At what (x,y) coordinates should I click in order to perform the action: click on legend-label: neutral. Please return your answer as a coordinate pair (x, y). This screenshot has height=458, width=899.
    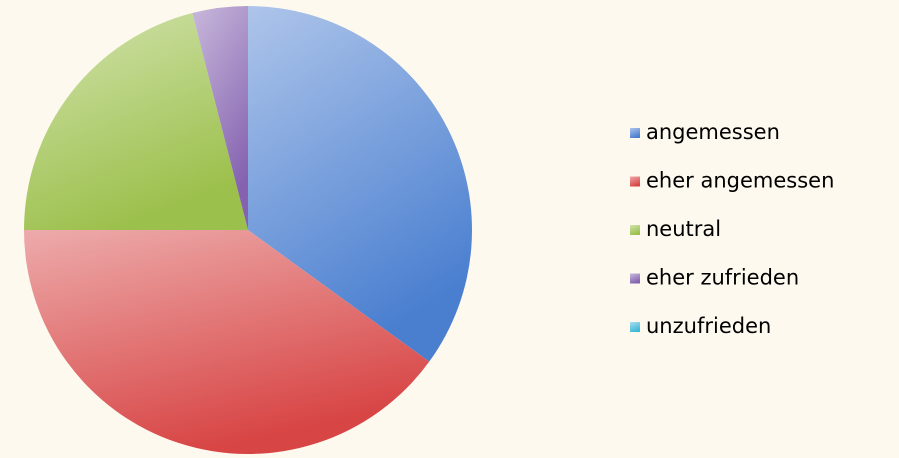
    Looking at the image, I should click on (683, 229).